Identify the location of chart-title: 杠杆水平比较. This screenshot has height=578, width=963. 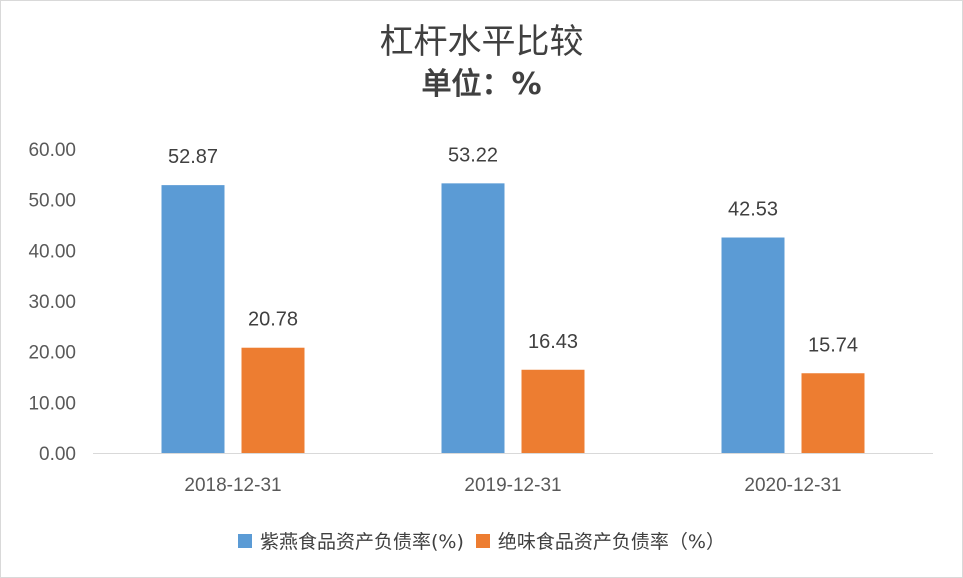
(481, 42).